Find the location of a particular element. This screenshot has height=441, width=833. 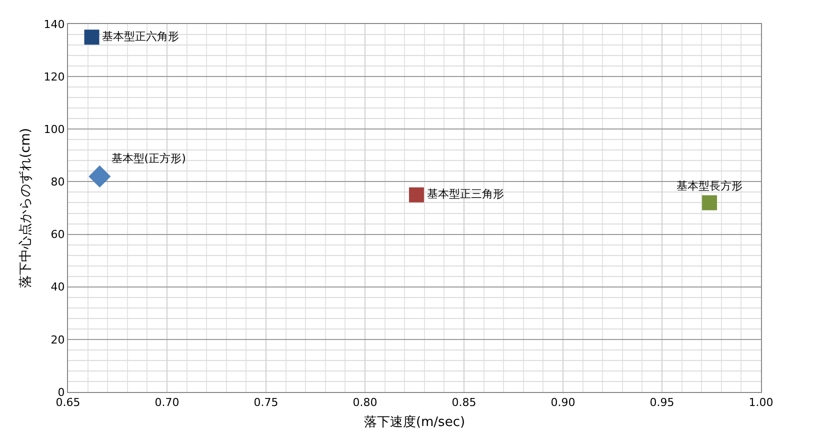

y-tick-label: 40 is located at coordinates (57, 287).